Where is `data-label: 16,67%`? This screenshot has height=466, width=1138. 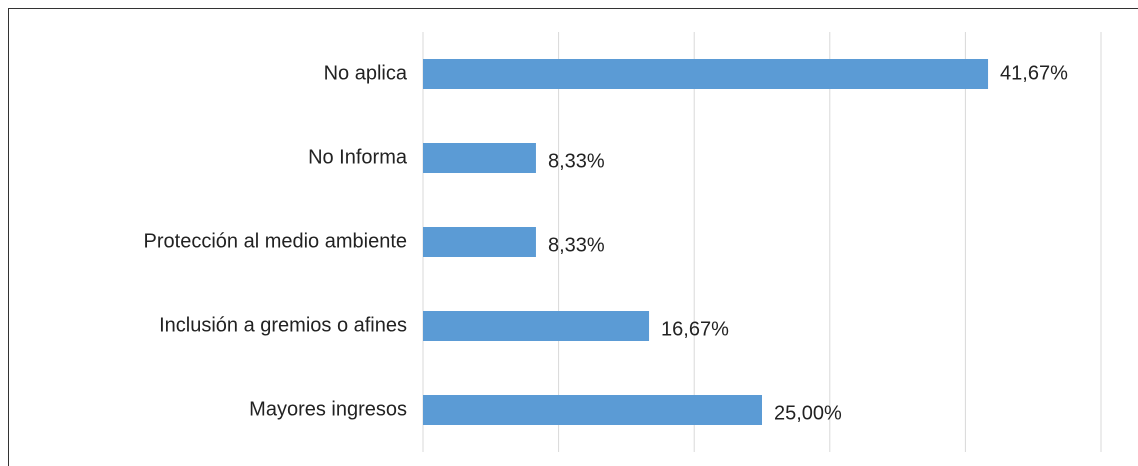 data-label: 16,67% is located at coordinates (695, 329).